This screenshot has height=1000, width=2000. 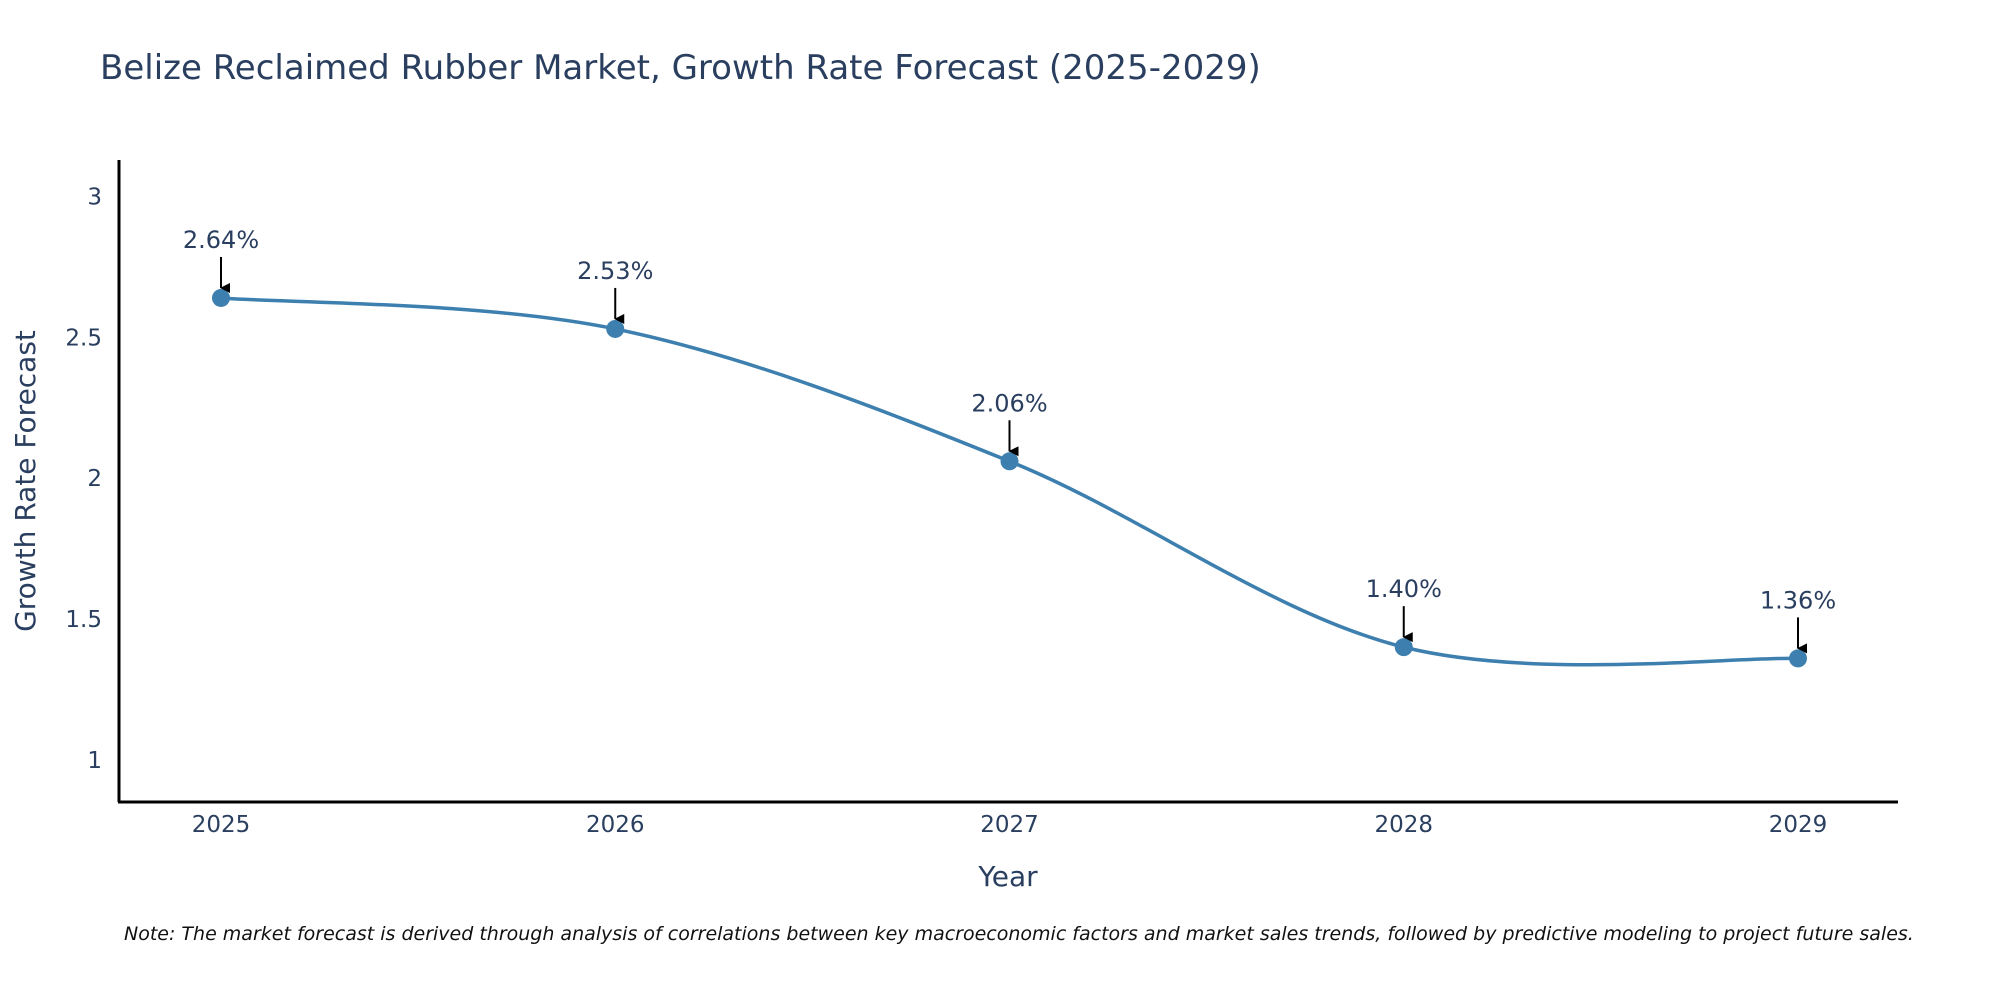 What do you see at coordinates (1798, 600) in the screenshot?
I see `data-label: 1.36%` at bounding box center [1798, 600].